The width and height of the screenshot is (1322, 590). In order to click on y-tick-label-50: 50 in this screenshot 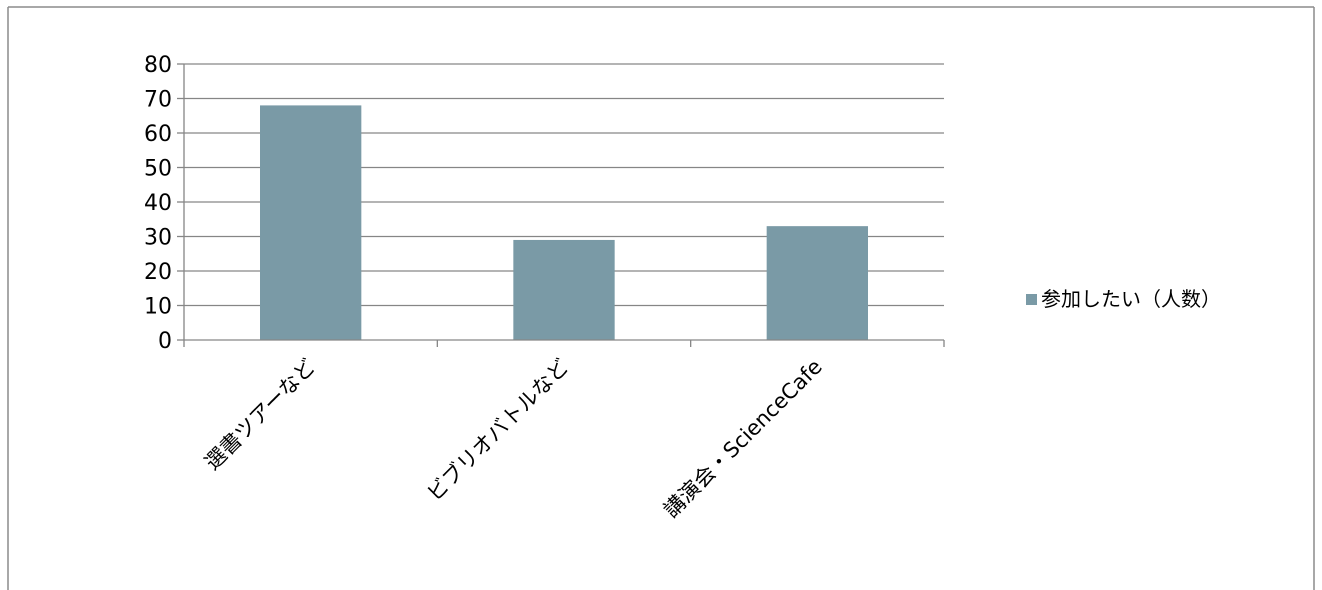, I will do `click(158, 169)`.